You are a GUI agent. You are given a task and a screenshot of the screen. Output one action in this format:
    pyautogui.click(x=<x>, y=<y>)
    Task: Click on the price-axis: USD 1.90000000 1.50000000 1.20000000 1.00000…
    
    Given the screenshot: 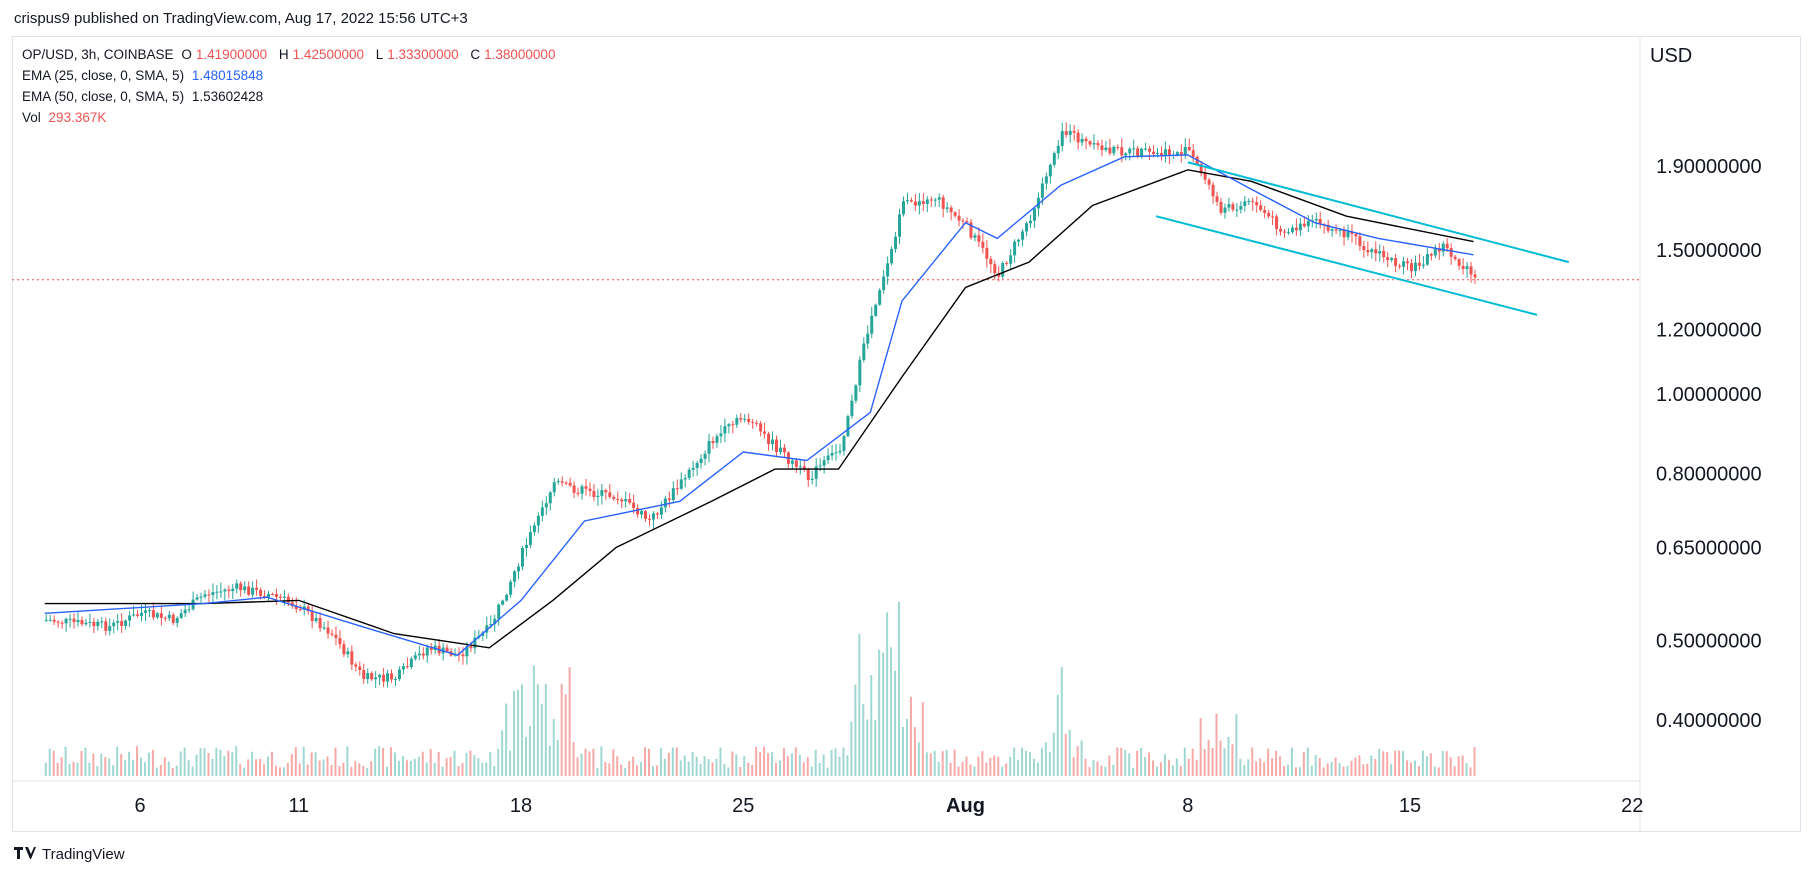 What is the action you would take?
    pyautogui.click(x=1706, y=388)
    